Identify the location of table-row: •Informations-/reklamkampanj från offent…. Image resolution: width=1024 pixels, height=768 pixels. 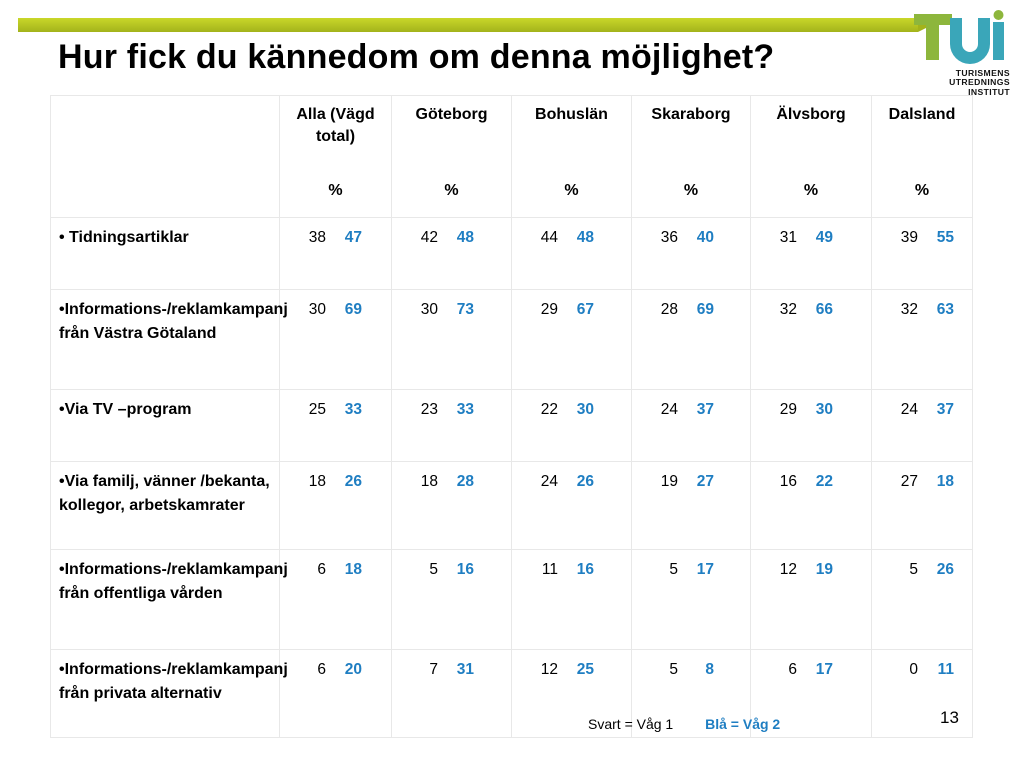
(511, 599).